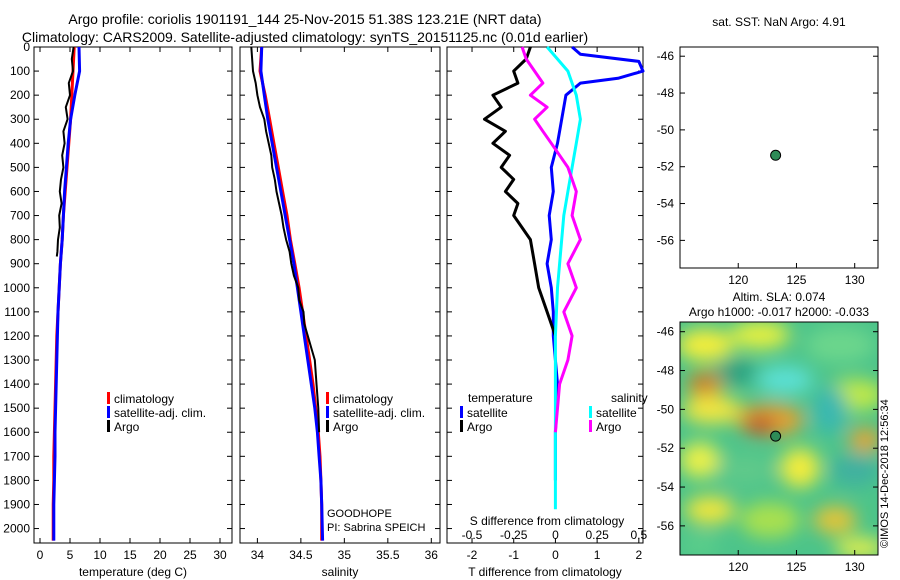  I want to click on legend-swatch-sal-argo, so click(590, 426).